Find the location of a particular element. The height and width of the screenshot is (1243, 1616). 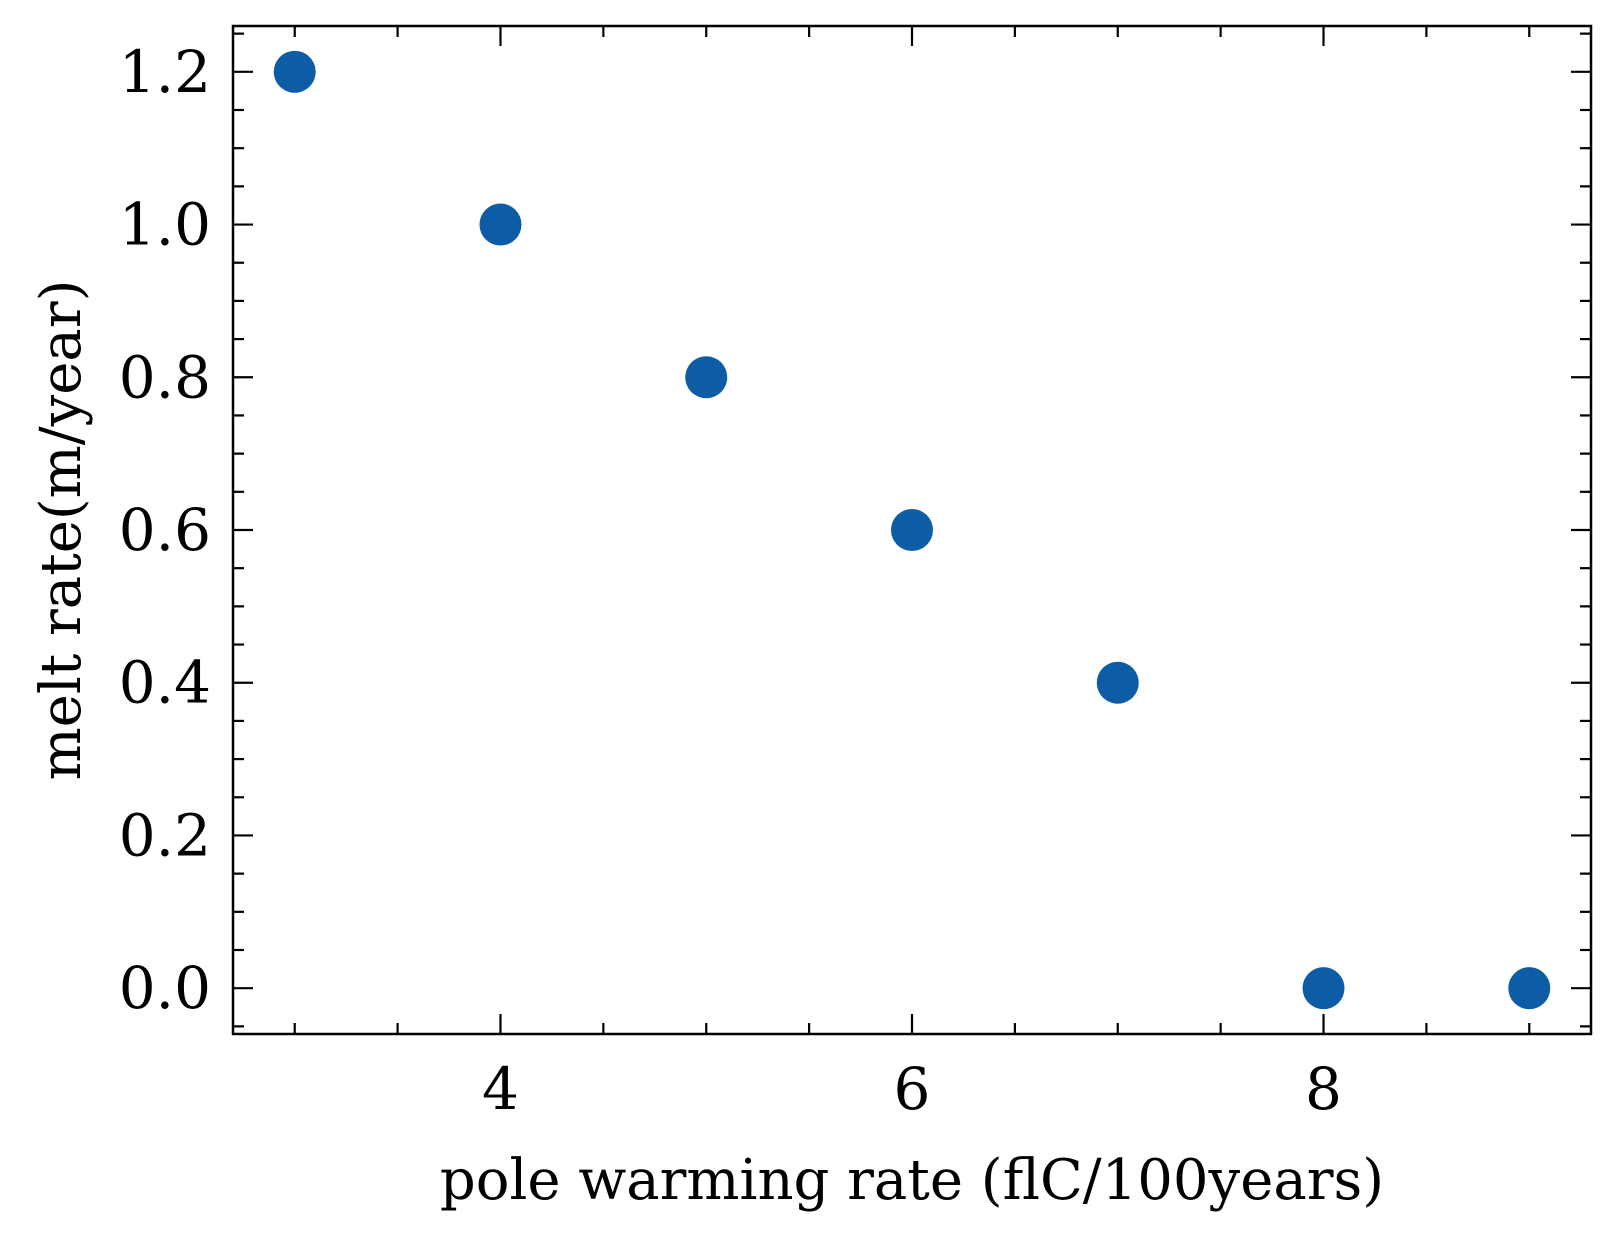

y-tick-labels: 0.0 0.2 0.4 0.6 0.8 1.0 1.2 is located at coordinates (165, 530).